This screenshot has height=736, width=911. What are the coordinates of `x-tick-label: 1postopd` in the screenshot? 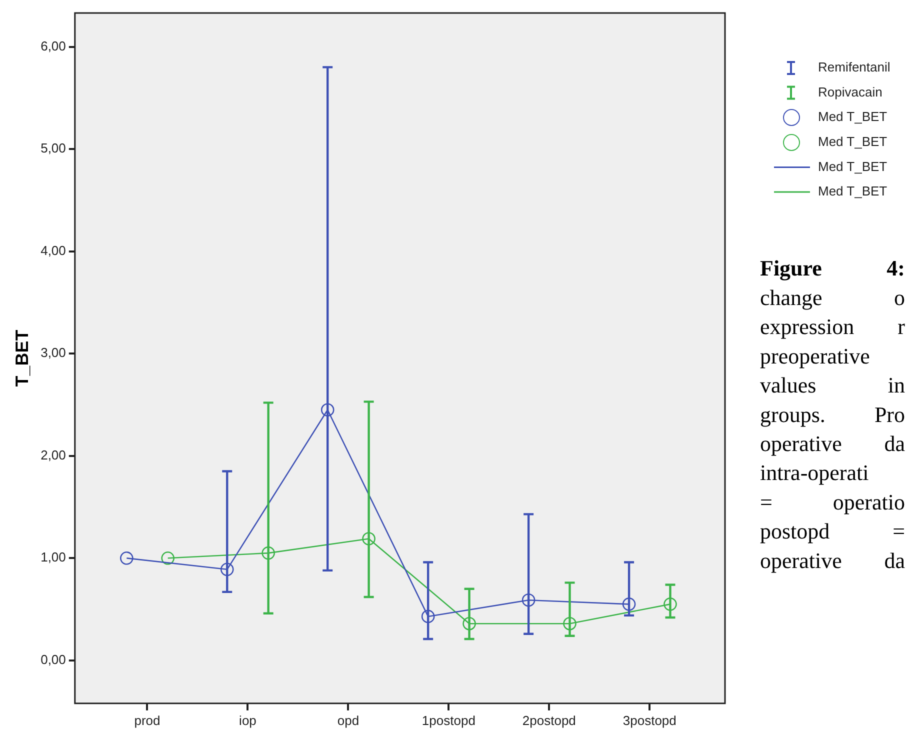 It's located at (449, 720).